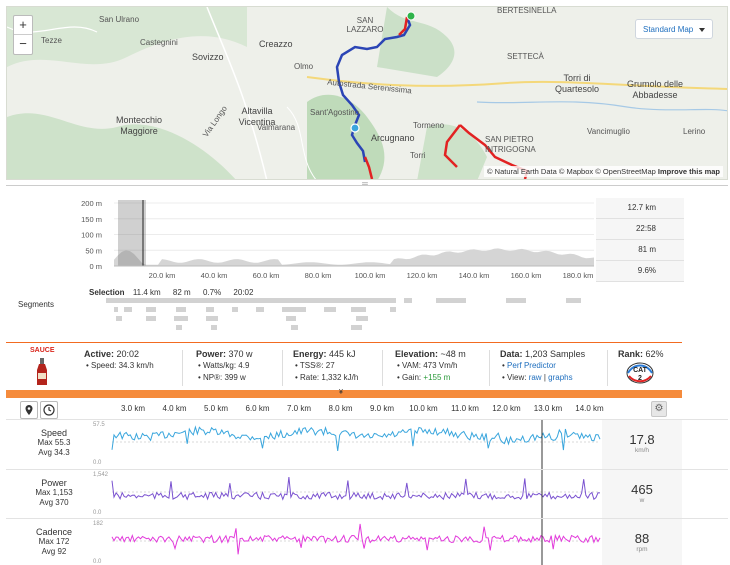 The height and width of the screenshot is (565, 730). Describe the element at coordinates (560, 377) in the screenshot. I see `view-graphs-link: graphs` at that location.